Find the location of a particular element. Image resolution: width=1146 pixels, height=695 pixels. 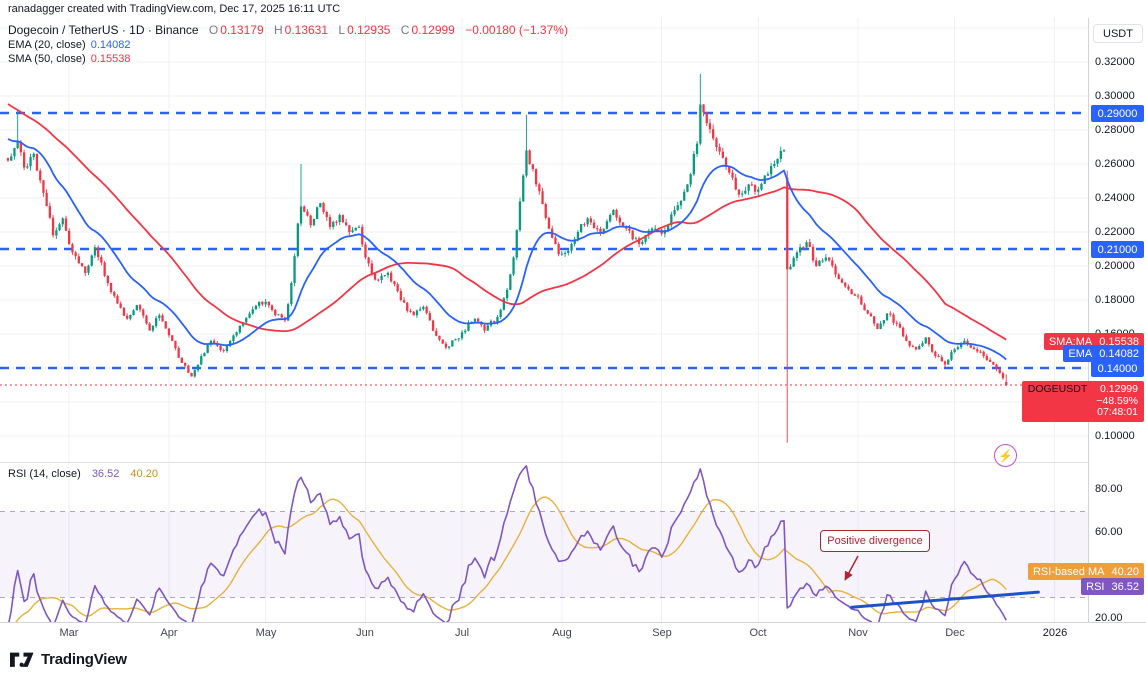

ema-price-badge: EMA 0.14082 is located at coordinates (1103, 353).